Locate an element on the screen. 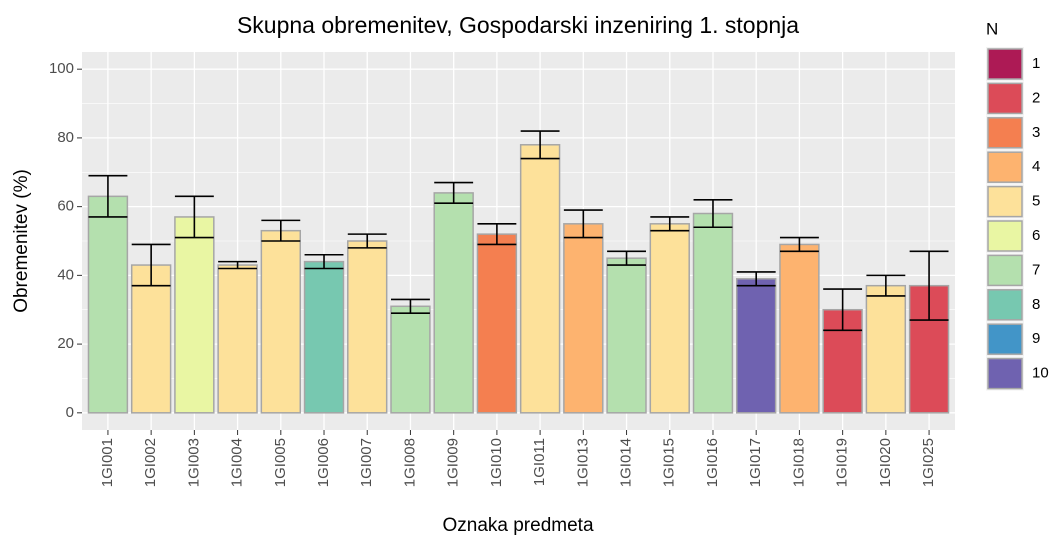 Image resolution: width=1056 pixels, height=543 pixels. legend-label: 7 is located at coordinates (1036, 269).